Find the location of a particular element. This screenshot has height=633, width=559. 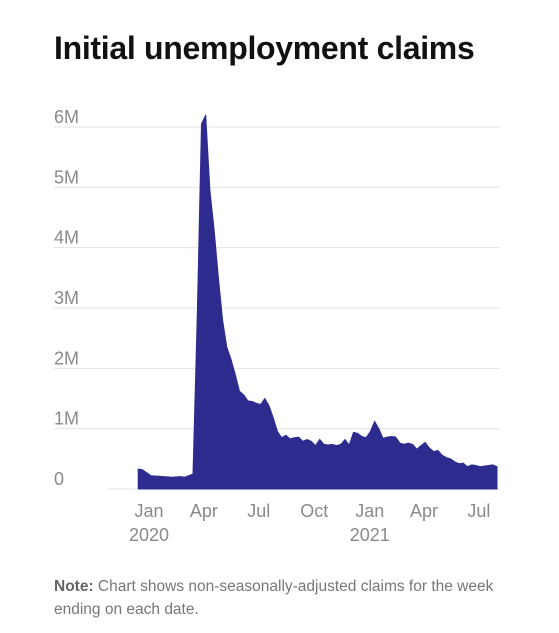

y-tick-label: 0 is located at coordinates (59, 479).